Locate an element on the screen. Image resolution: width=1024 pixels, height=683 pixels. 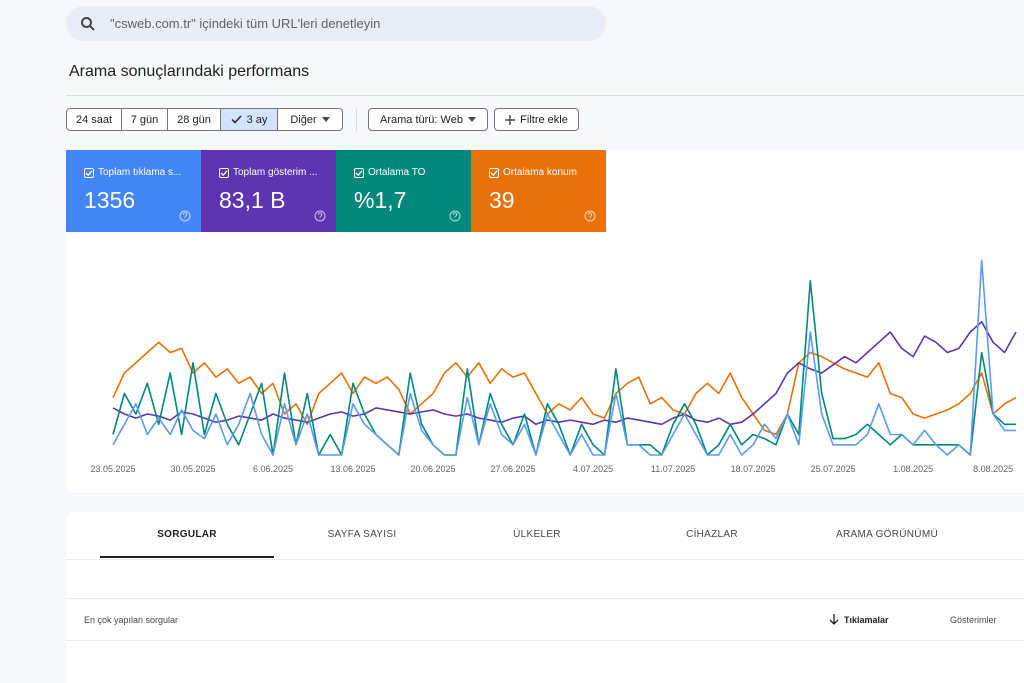
x-tick-label: 27.06.2025 is located at coordinates (513, 469).